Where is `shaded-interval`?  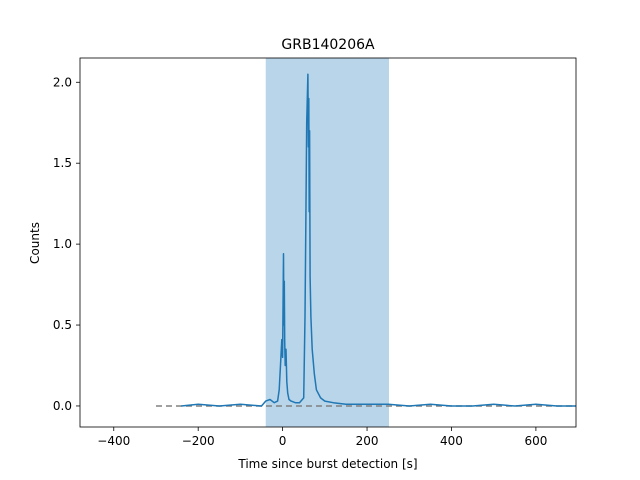 shaded-interval is located at coordinates (327, 242).